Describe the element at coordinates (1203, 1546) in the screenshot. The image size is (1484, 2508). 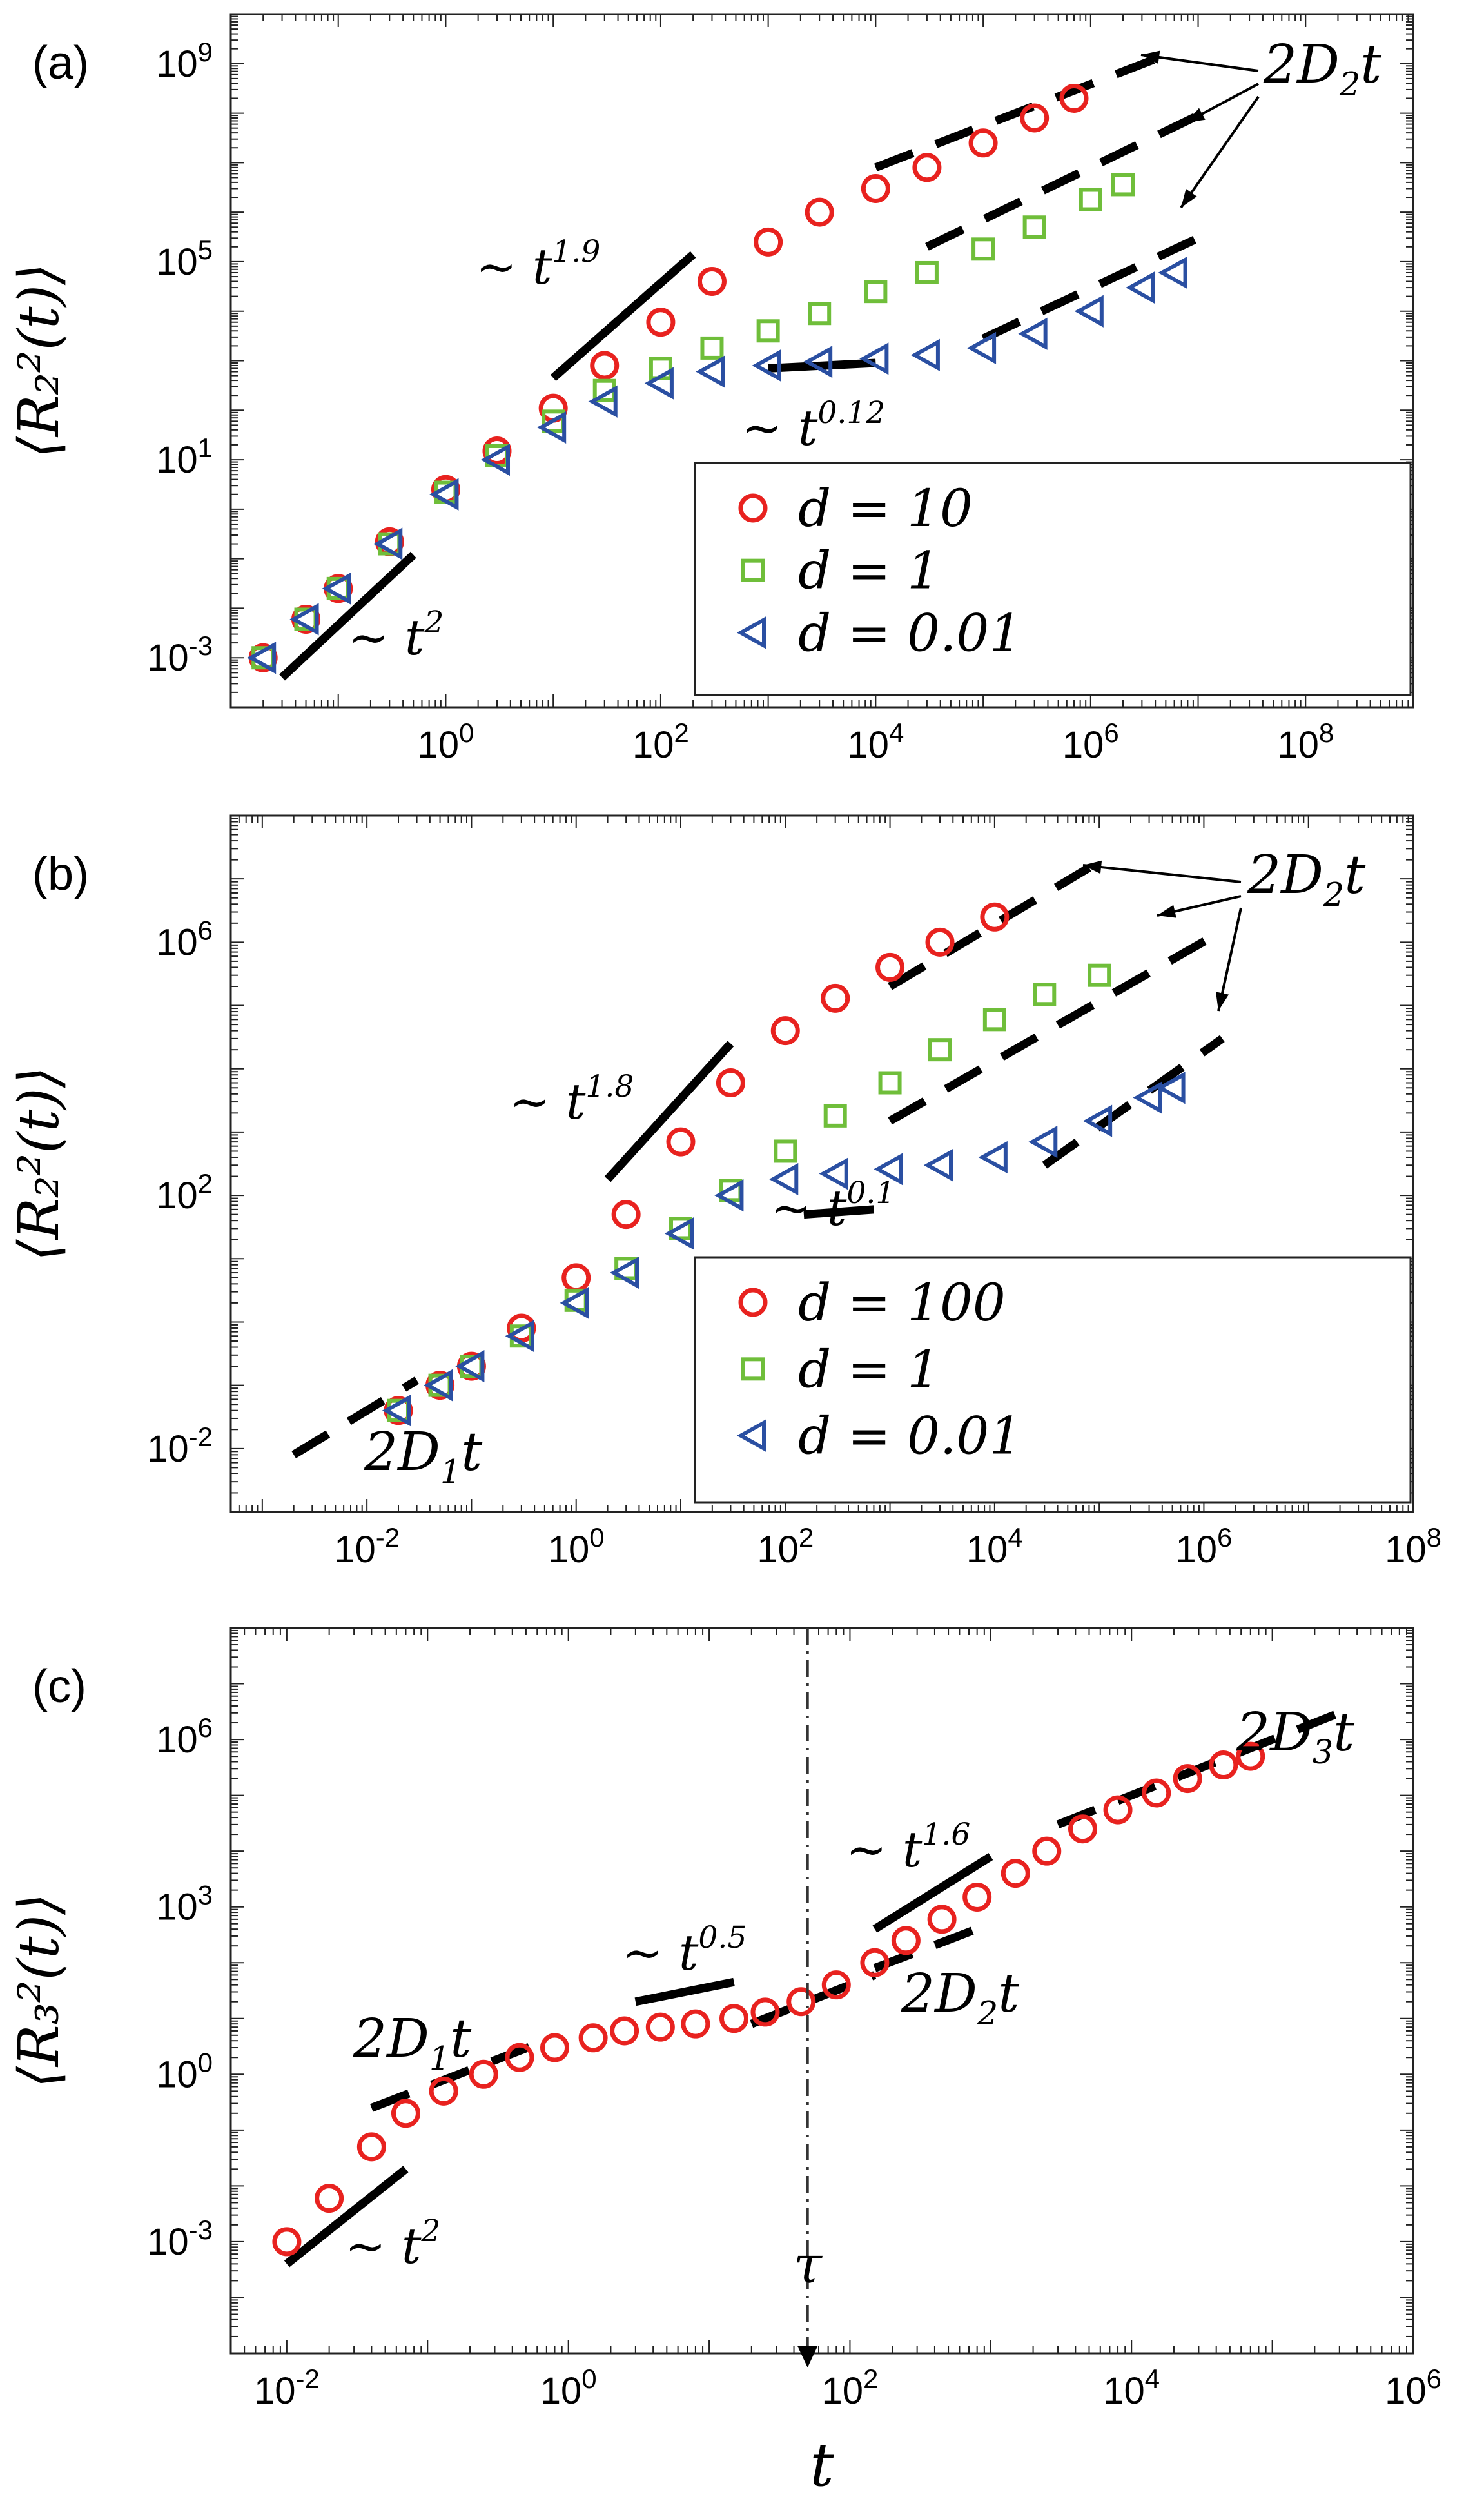
I see `x-tick-label: 10⁶` at that location.